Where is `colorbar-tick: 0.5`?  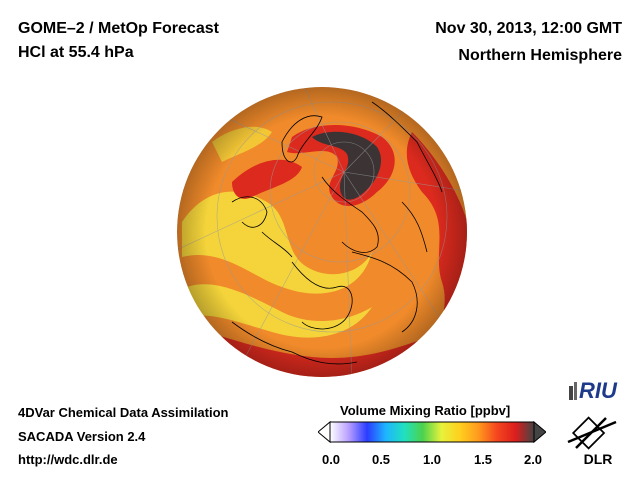
colorbar-tick: 0.5 is located at coordinates (381, 459).